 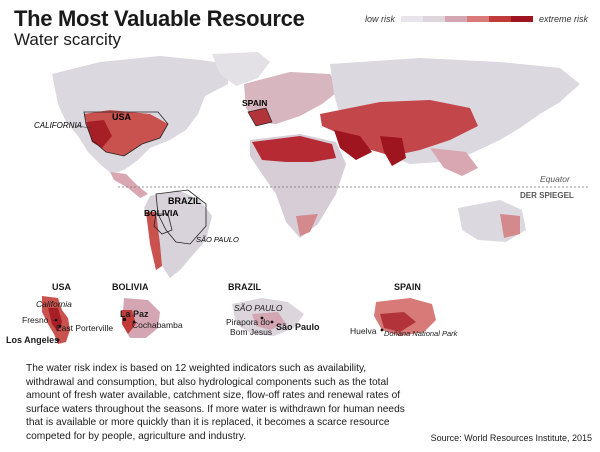 What do you see at coordinates (157, 325) in the screenshot?
I see `inset-bolivia-place-cochabamba: Cochabamba` at bounding box center [157, 325].